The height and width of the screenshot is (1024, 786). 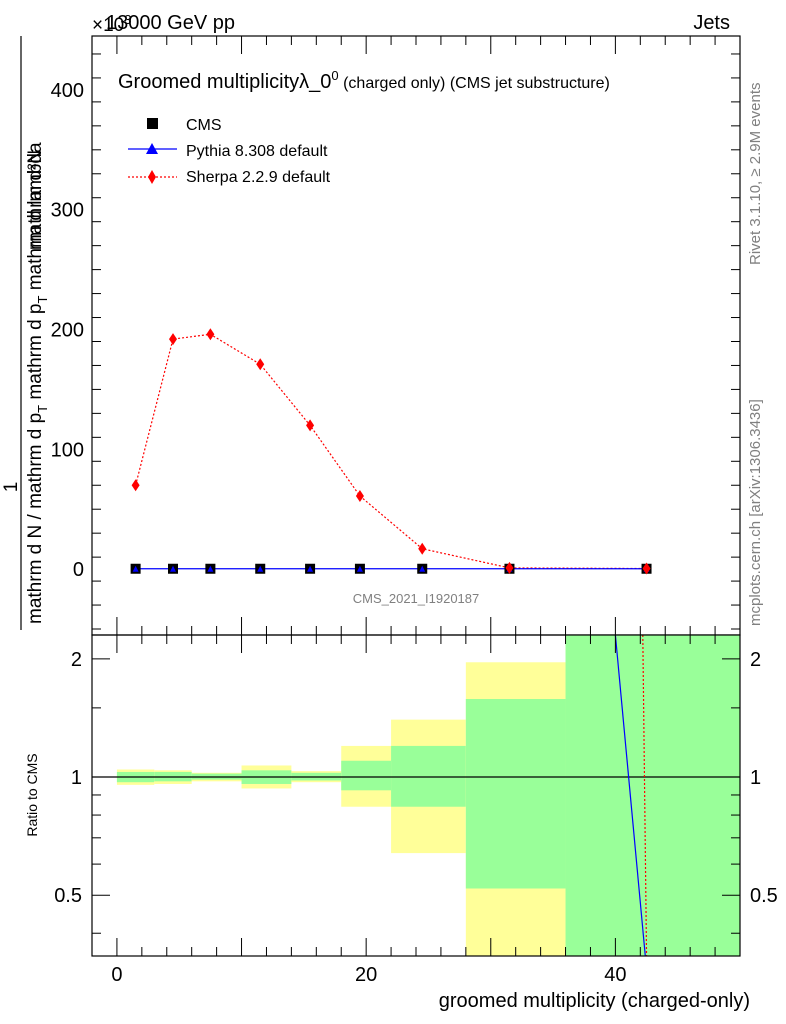 What do you see at coordinates (755, 778) in the screenshot?
I see `ratio-y-tick-label-right: 1` at bounding box center [755, 778].